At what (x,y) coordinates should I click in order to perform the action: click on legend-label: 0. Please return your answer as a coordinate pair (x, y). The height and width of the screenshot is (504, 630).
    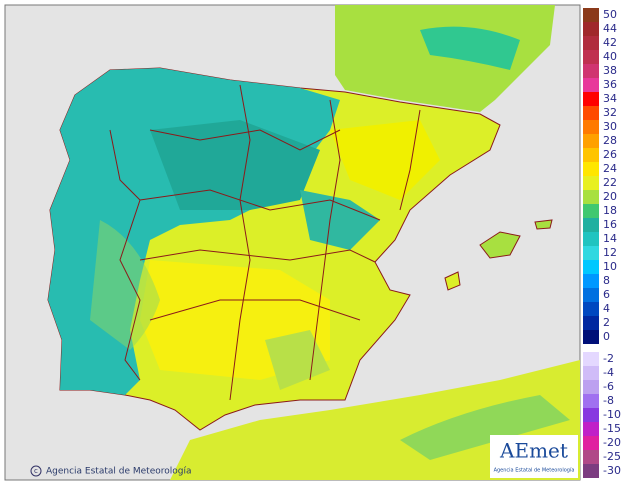
    Looking at the image, I should click on (606, 336).